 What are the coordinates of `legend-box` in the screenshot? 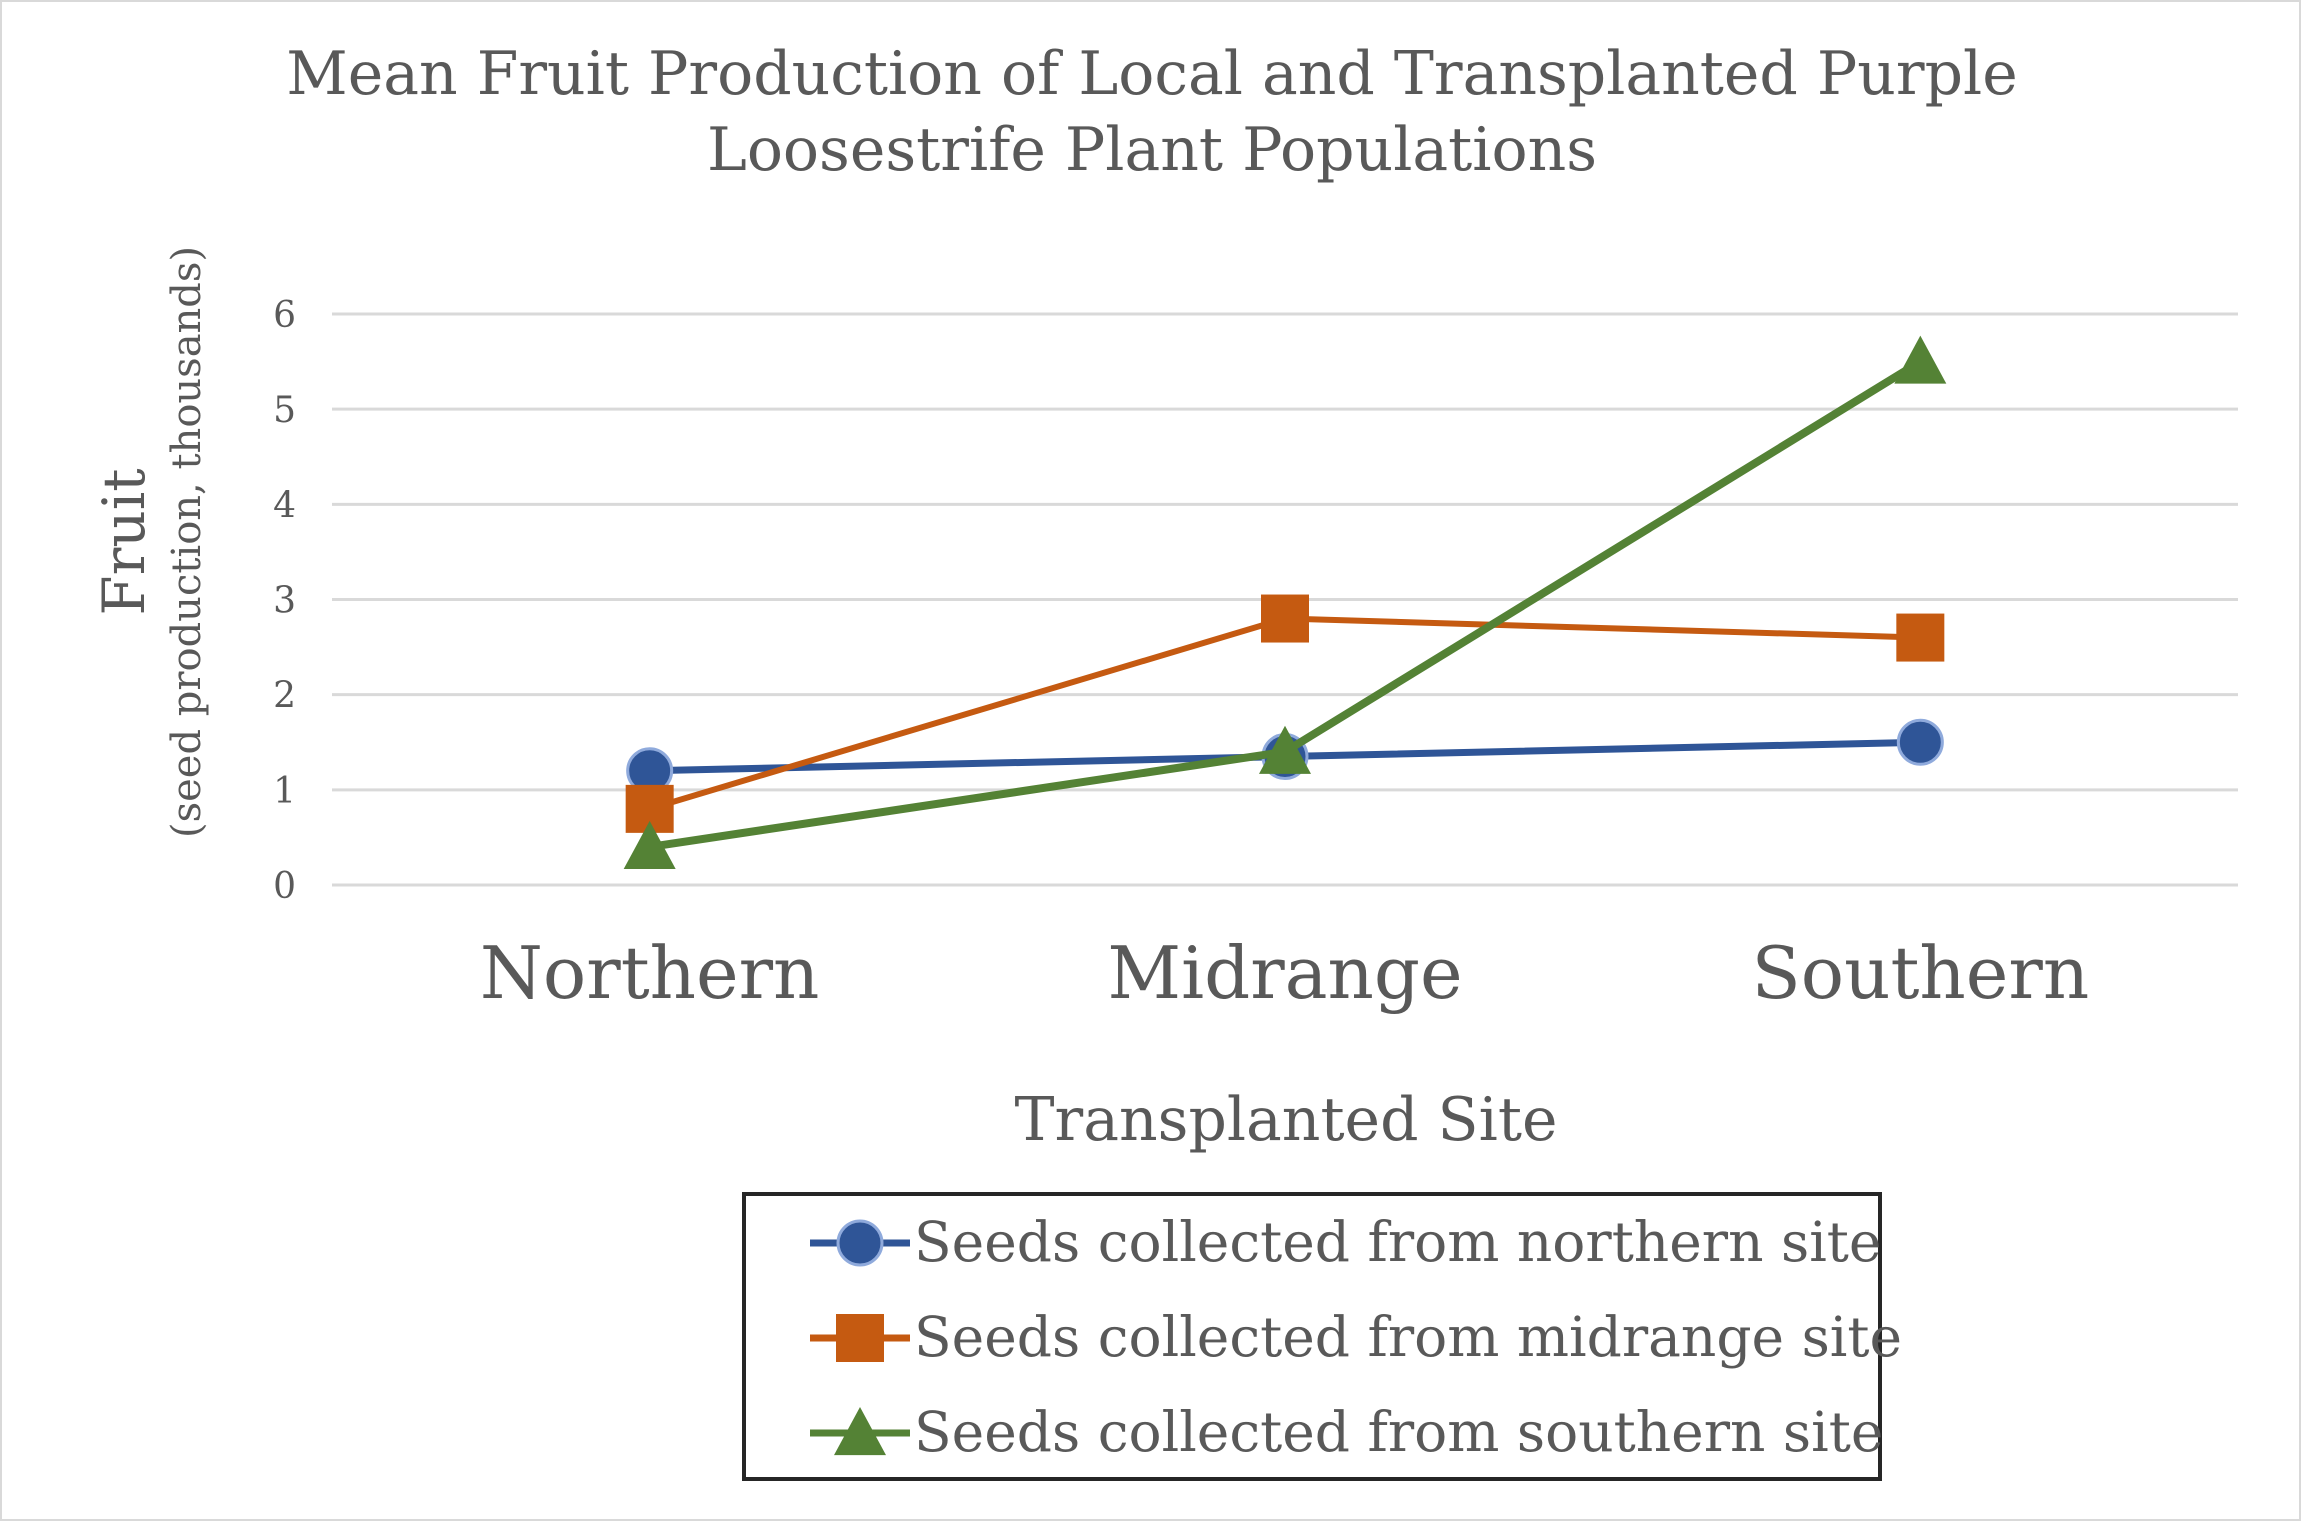 It's located at (1312, 1336).